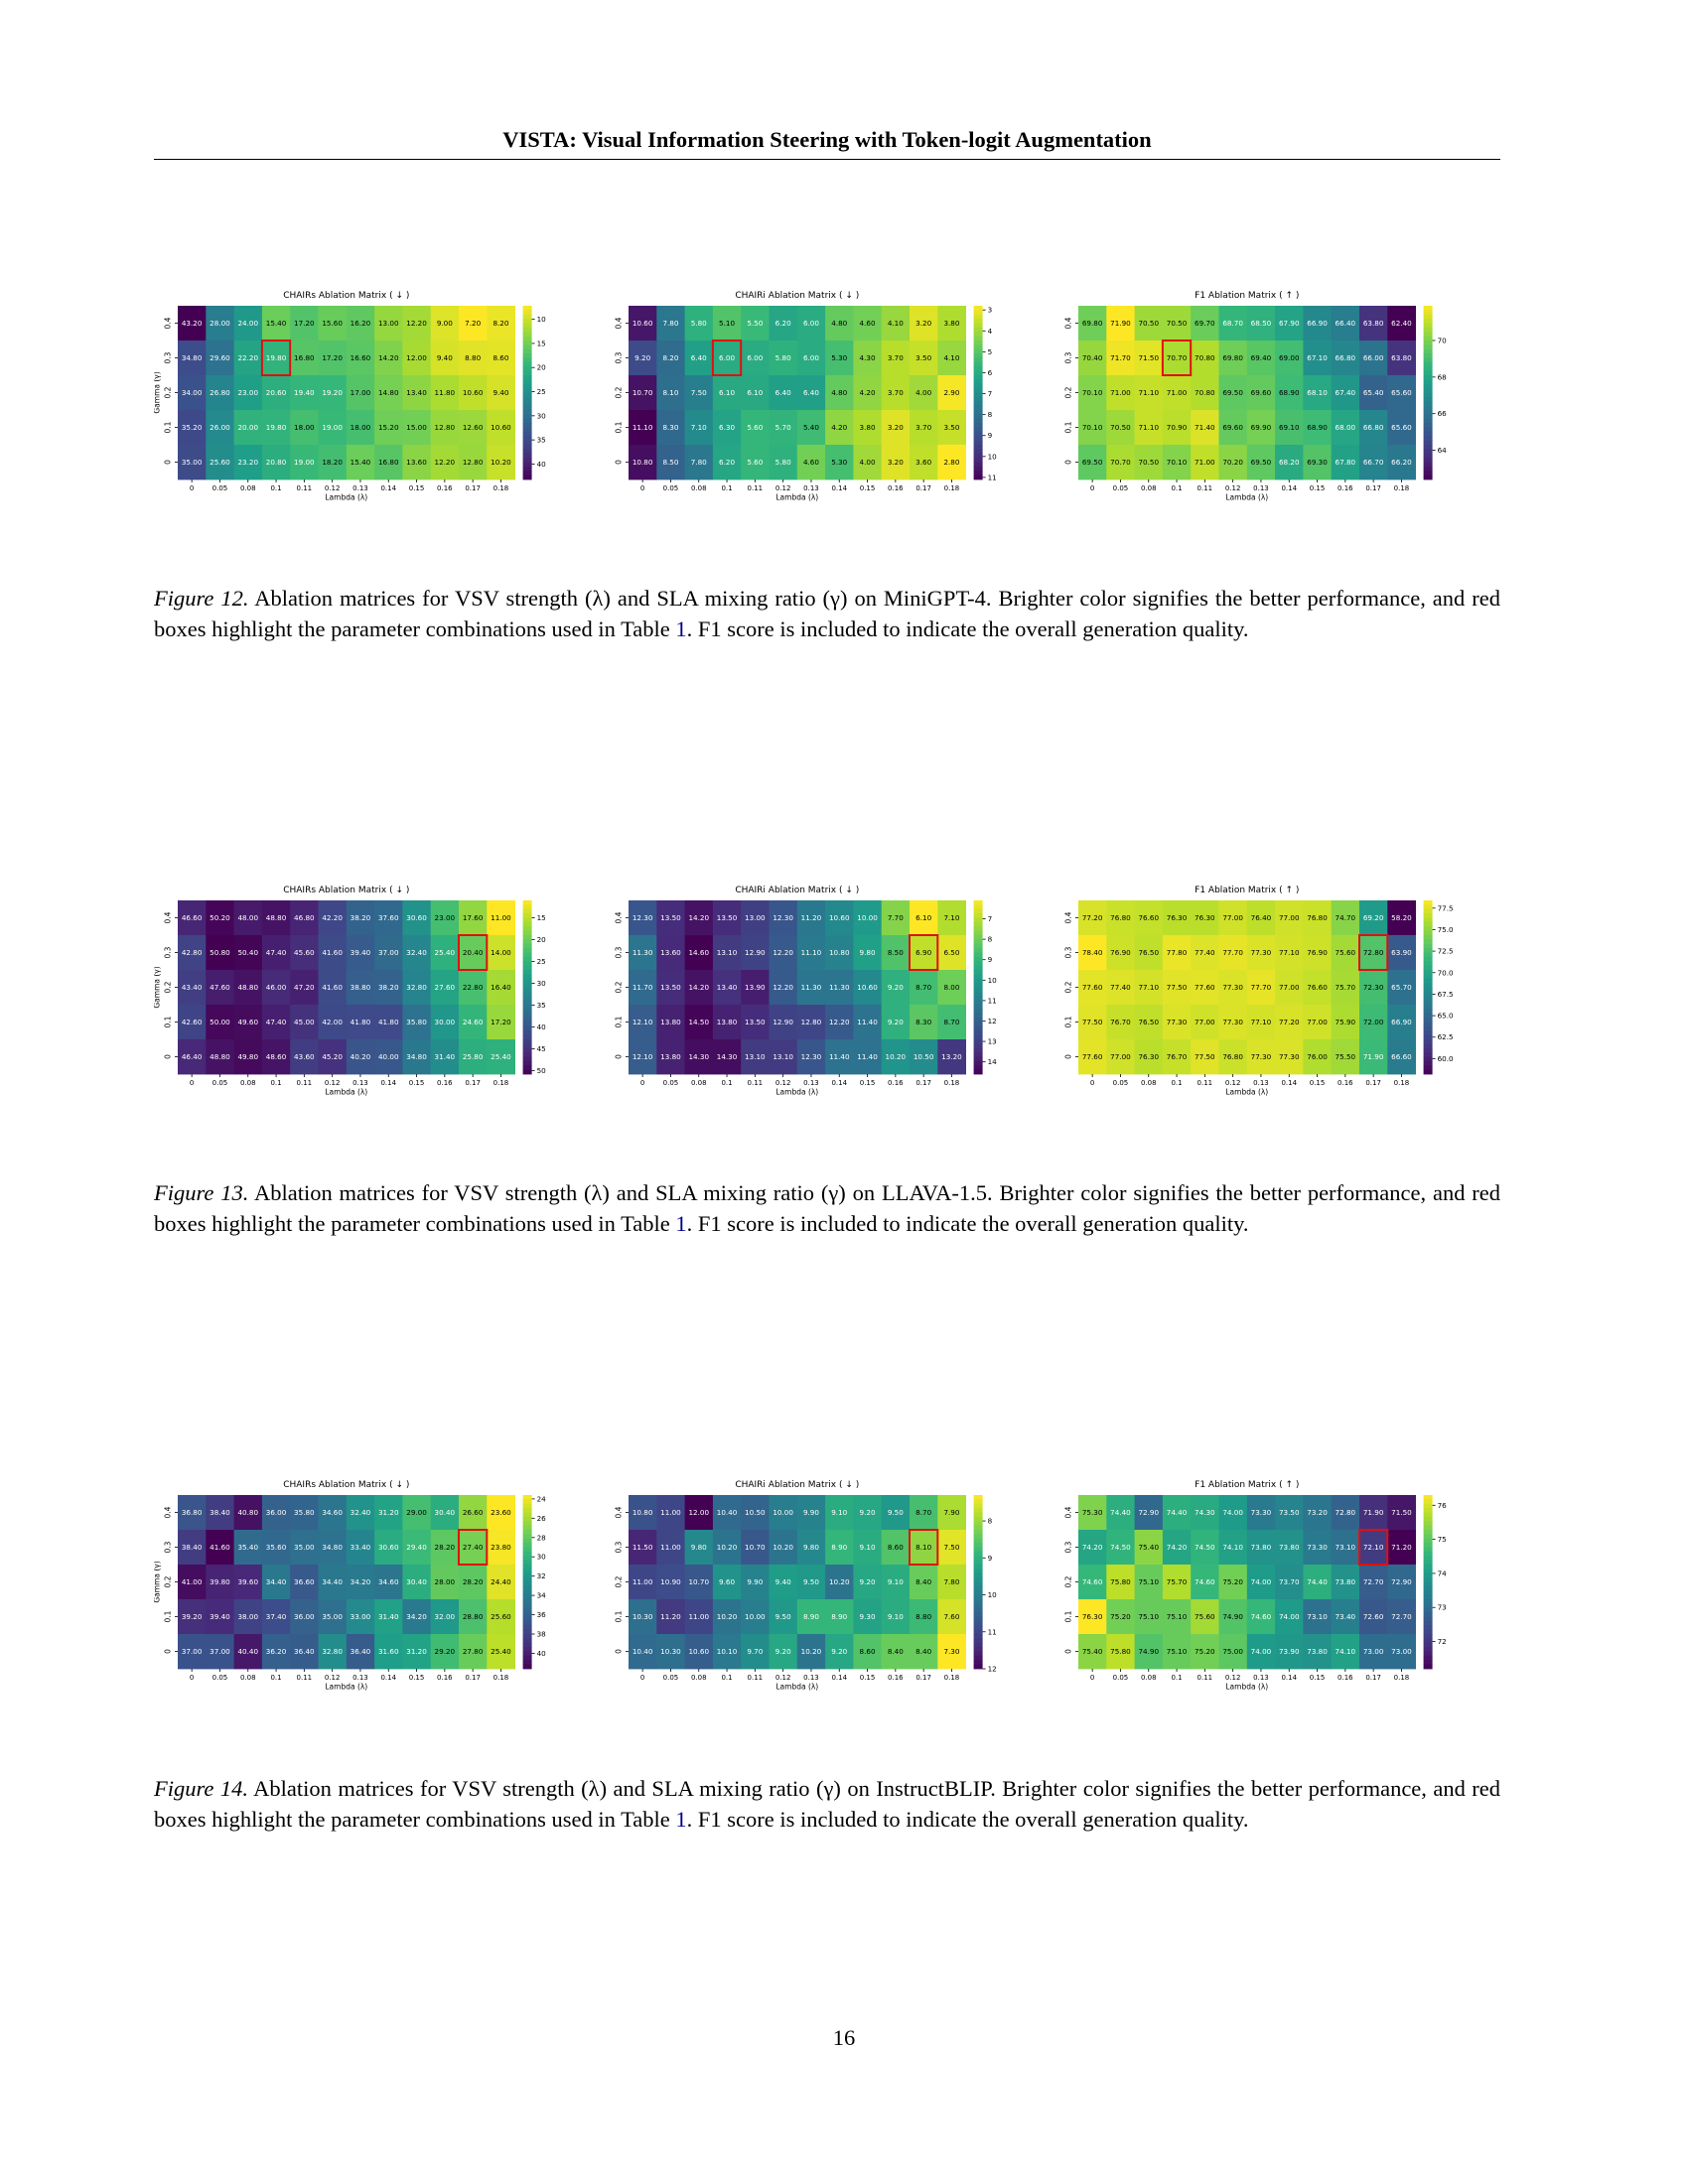 This screenshot has height=2184, width=1688. Describe the element at coordinates (844, 2037) in the screenshot. I see `page-number: 16` at that location.